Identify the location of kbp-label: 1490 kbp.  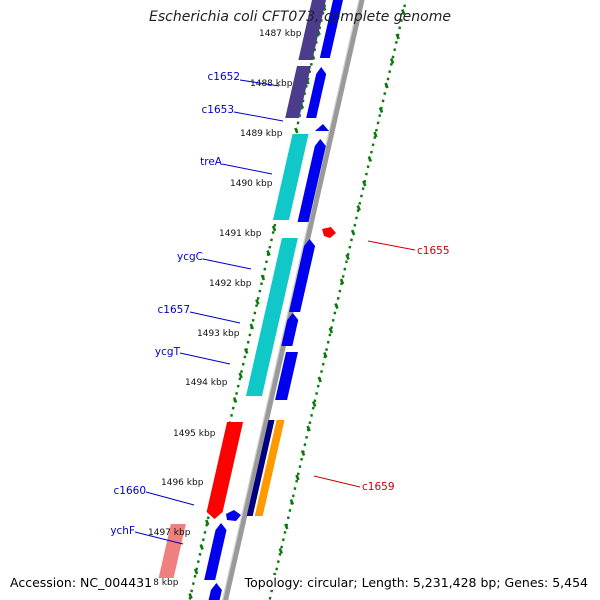
(251, 184).